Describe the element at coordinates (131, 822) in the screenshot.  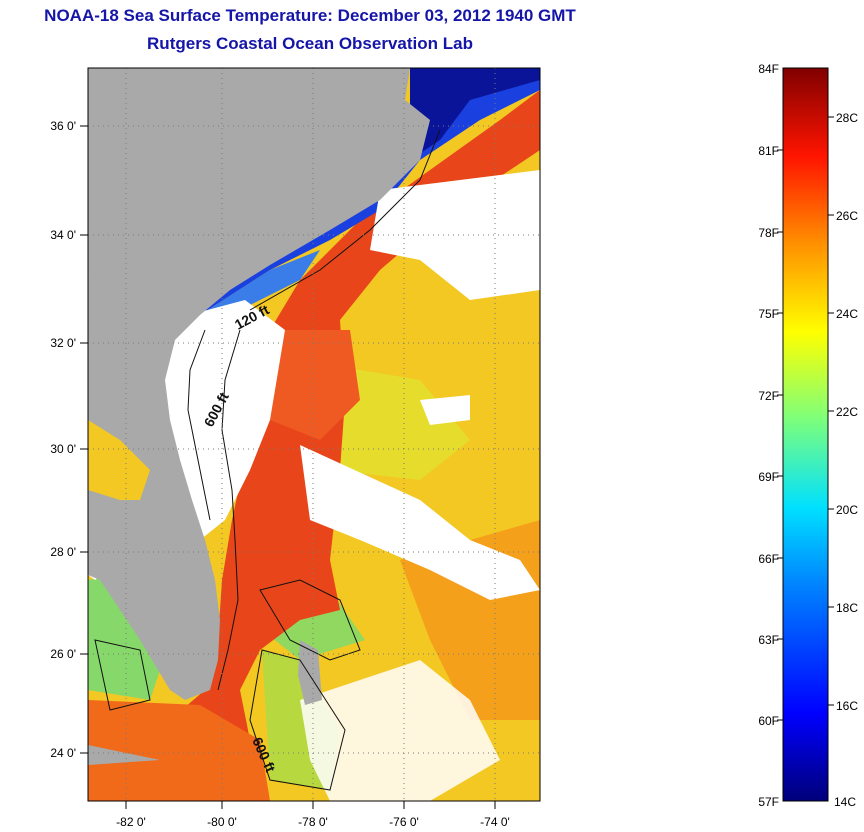
I see `lon-label: -82 0'` at that location.